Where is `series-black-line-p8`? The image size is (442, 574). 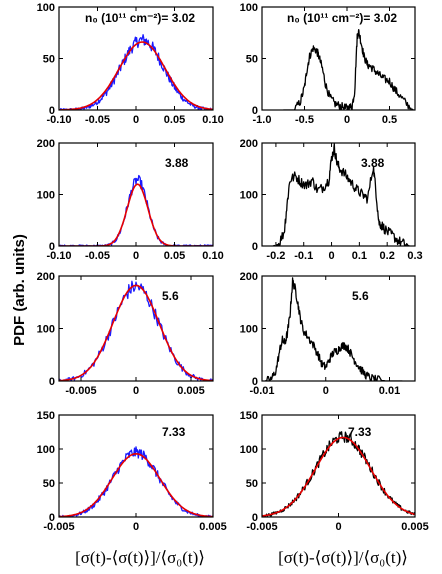
series-black-line-p8 is located at coordinates (338, 474).